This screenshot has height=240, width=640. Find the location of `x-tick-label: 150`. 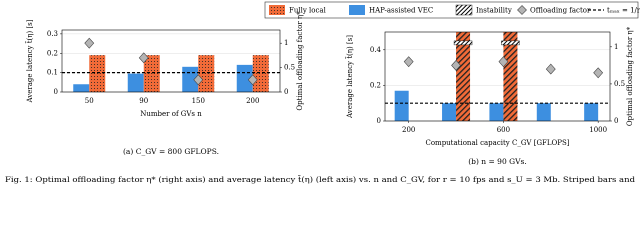

x-tick-label: 150 is located at coordinates (198, 101).